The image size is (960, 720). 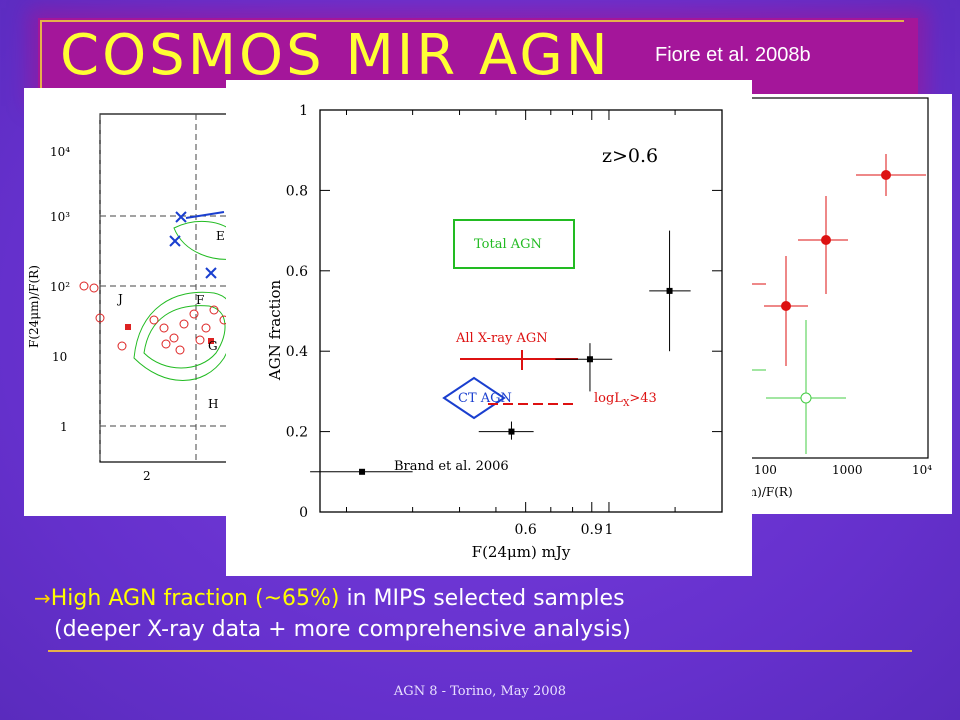 What do you see at coordinates (501, 338) in the screenshot?
I see `all-xray-agn-label: All X-ray AGN` at bounding box center [501, 338].